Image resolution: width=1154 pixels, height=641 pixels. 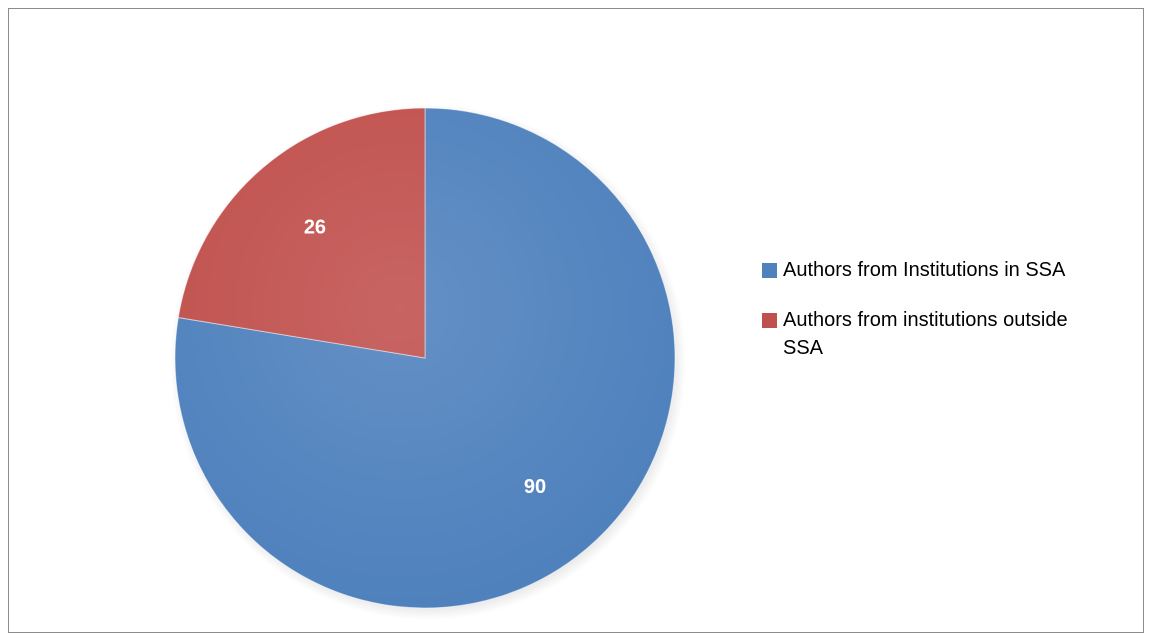 I want to click on legend-item-outside-ssa: Authors from institutions outside SSA, so click(x=932, y=334).